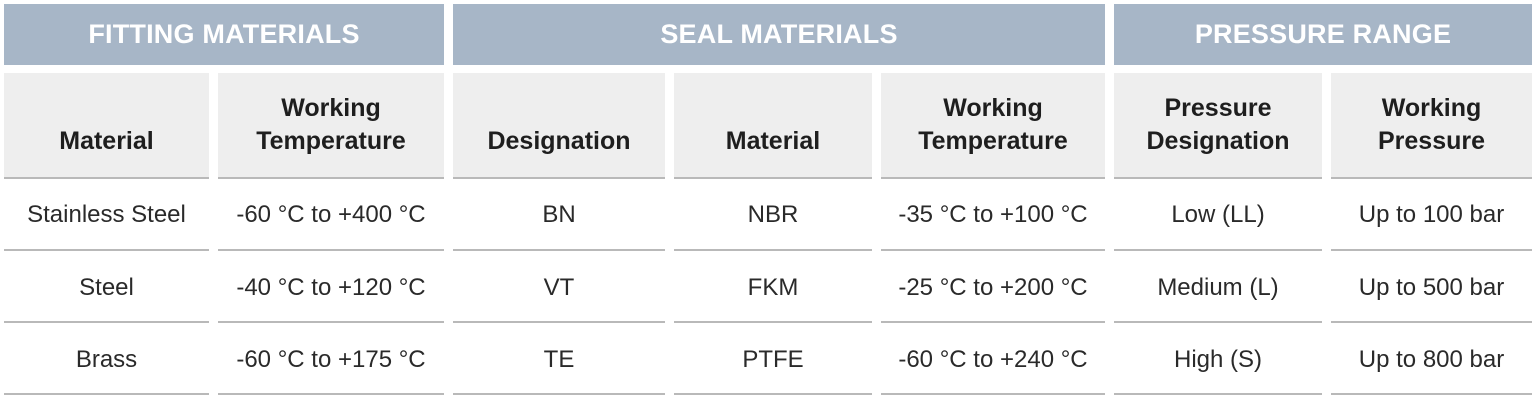 This screenshot has height=403, width=1536. I want to click on table-cell: -60 °C to +240 °C, so click(993, 359).